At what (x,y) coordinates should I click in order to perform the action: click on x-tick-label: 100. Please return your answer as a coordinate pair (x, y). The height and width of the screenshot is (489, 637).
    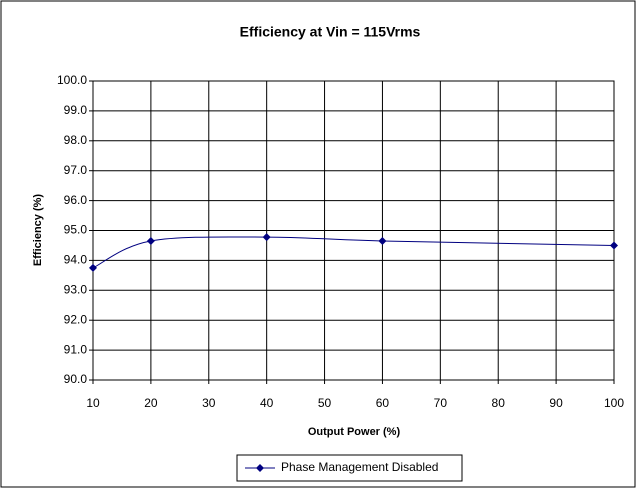
    Looking at the image, I should click on (614, 403).